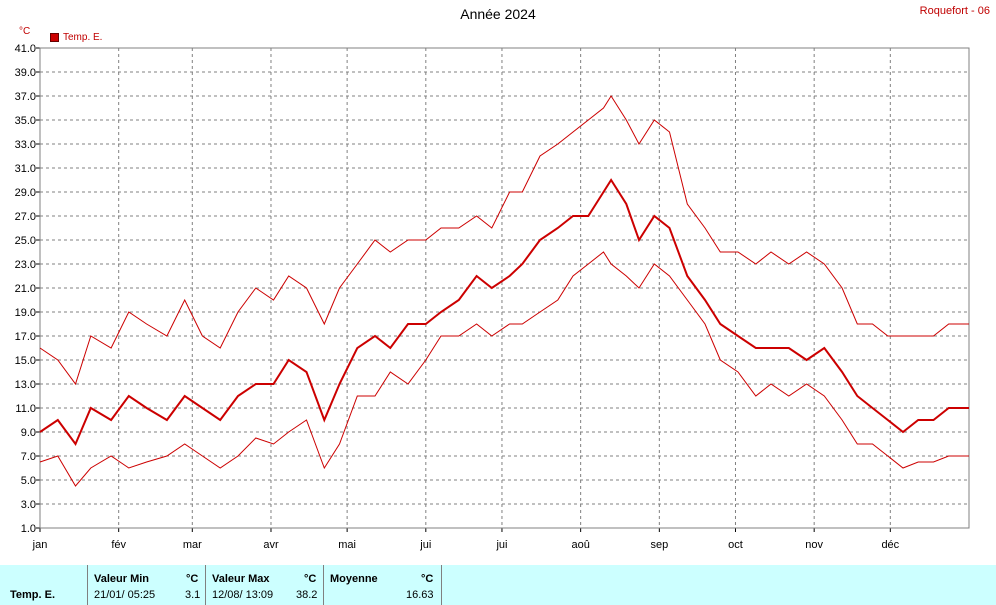  What do you see at coordinates (25, 385) in the screenshot?
I see `y-tick-label: 13.0` at bounding box center [25, 385].